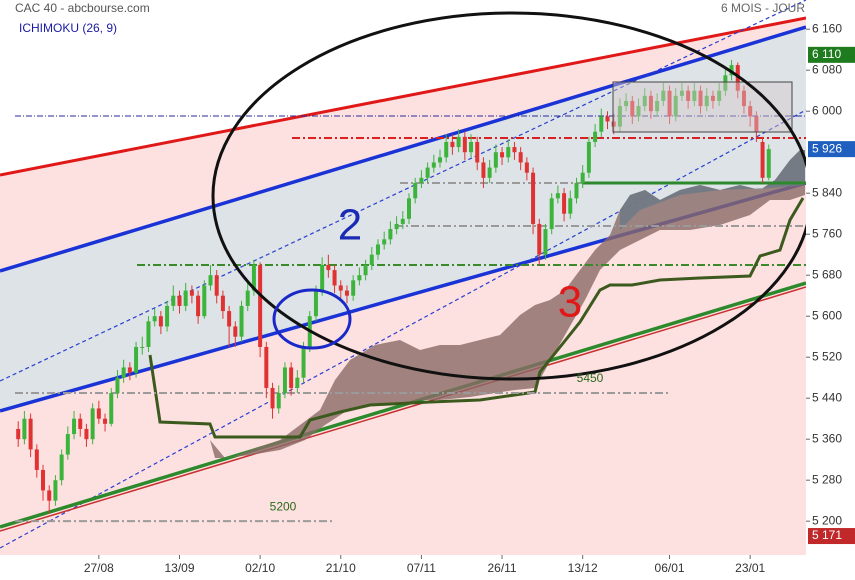 Image resolution: width=855 pixels, height=580 pixels. Describe the element at coordinates (827, 397) in the screenshot. I see `y-tick-label: 5 440` at that location.